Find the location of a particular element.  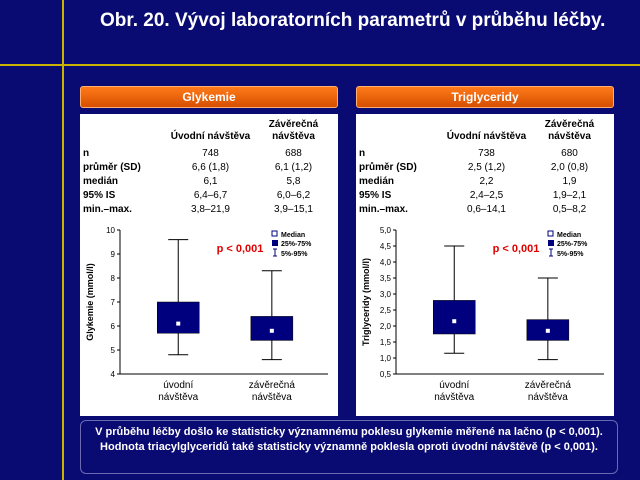

y-tick-label: 4,0 is located at coordinates (386, 262).